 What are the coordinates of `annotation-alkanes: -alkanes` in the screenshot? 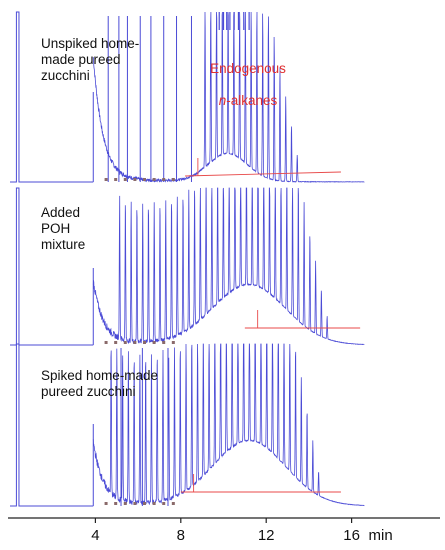 It's located at (252, 100).